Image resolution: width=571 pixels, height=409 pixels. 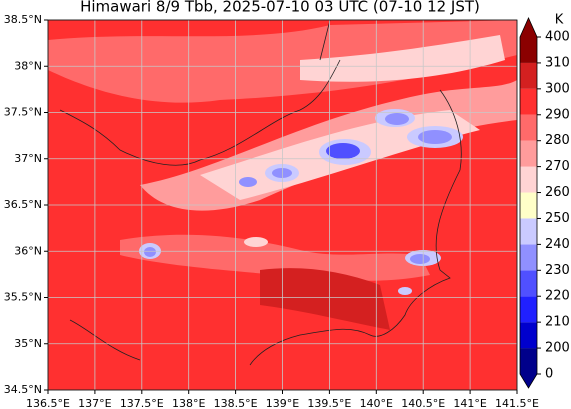 I want to click on colorbar-tick-label: 260, so click(x=557, y=192).